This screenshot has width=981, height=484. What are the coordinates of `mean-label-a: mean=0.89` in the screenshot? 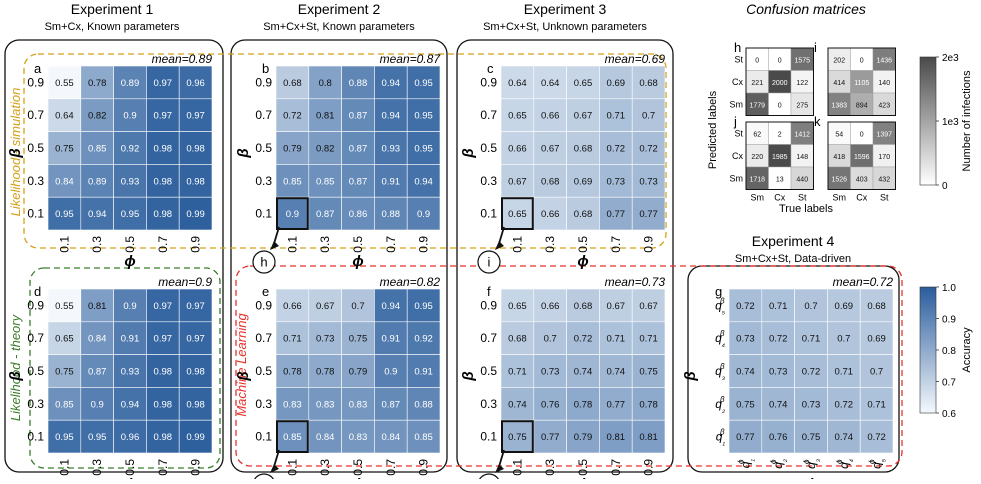 It's located at (182, 59).